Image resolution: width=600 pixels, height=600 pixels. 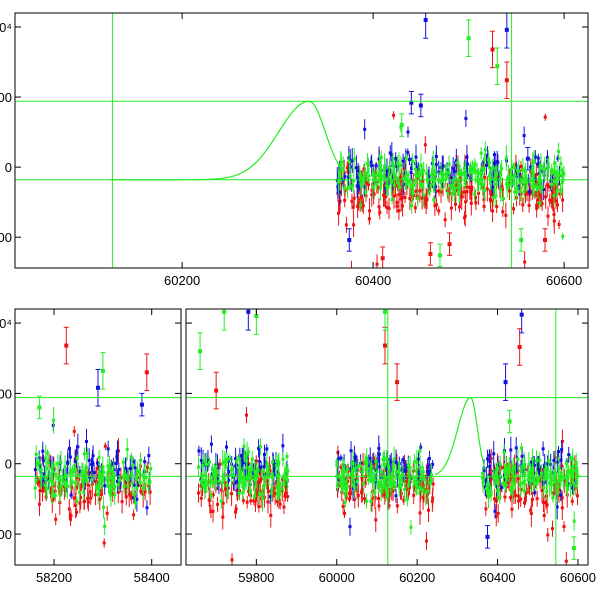 What do you see at coordinates (521, 314) in the screenshot?
I see `outlier-point-blue` at bounding box center [521, 314].